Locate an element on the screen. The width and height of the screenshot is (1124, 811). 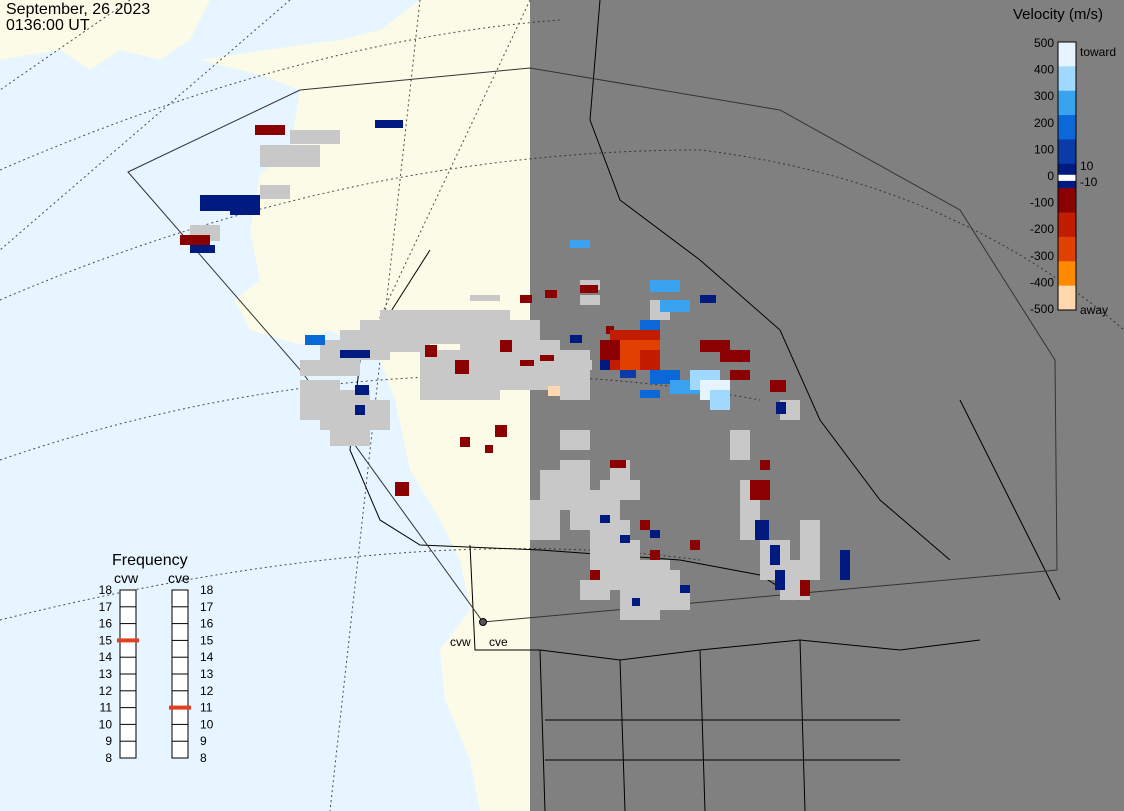
frequency-scale-label: 16 is located at coordinates (106, 624).